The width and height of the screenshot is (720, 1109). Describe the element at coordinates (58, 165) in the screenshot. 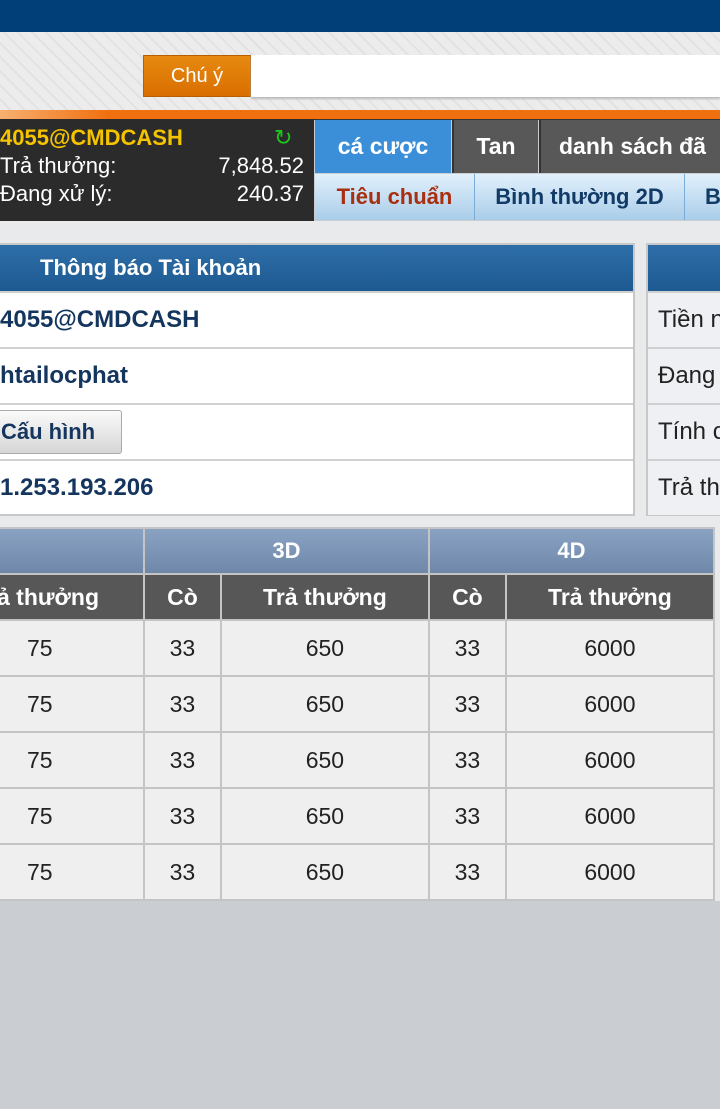

I see `payout-label: Trả thưởng:` at that location.